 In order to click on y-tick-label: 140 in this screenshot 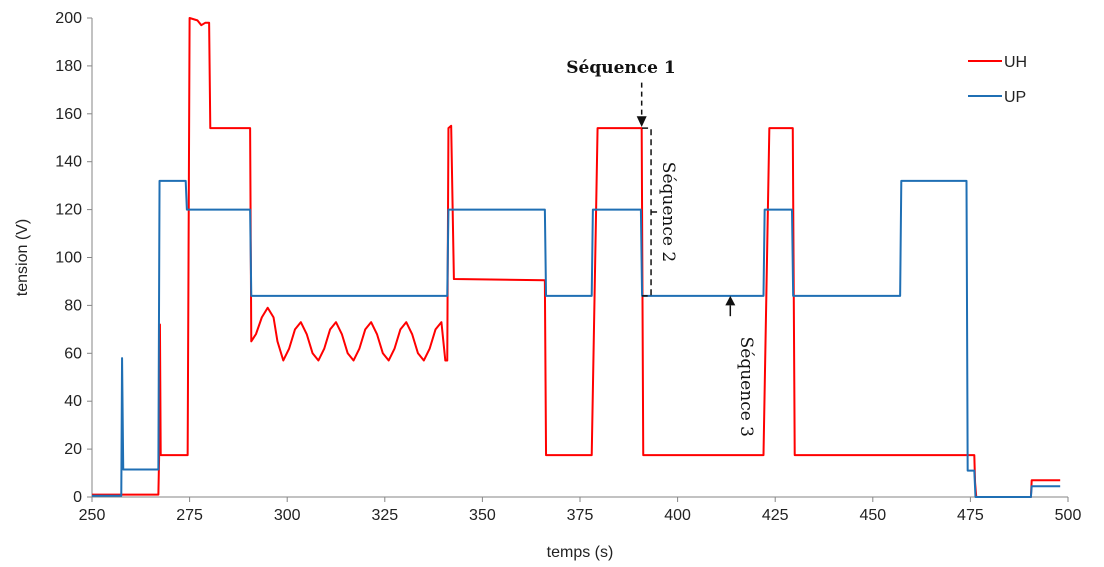, I will do `click(68, 162)`.